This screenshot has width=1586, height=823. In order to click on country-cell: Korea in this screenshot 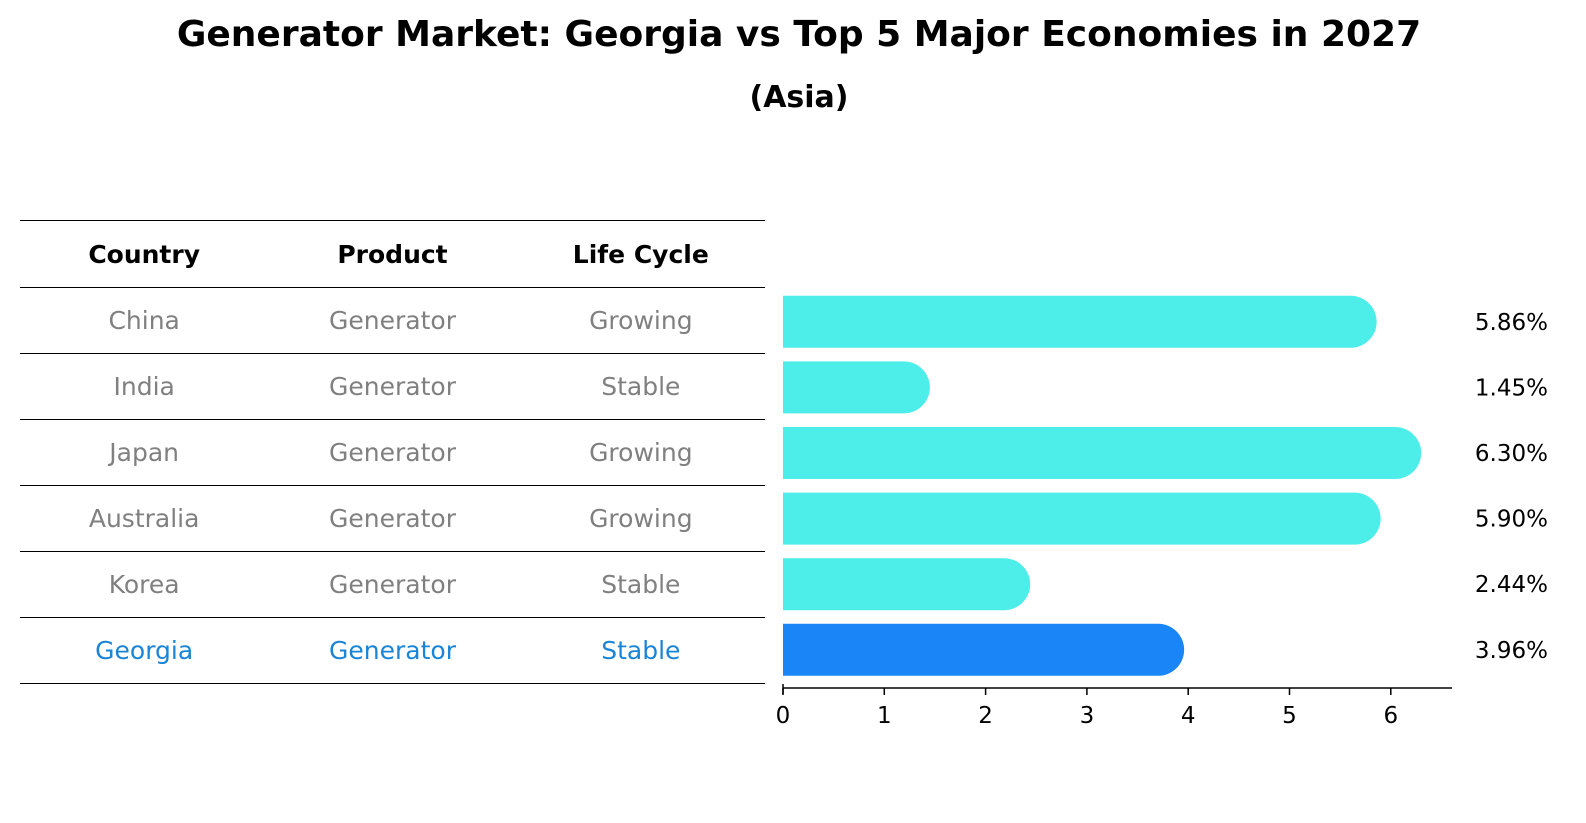, I will do `click(144, 584)`.